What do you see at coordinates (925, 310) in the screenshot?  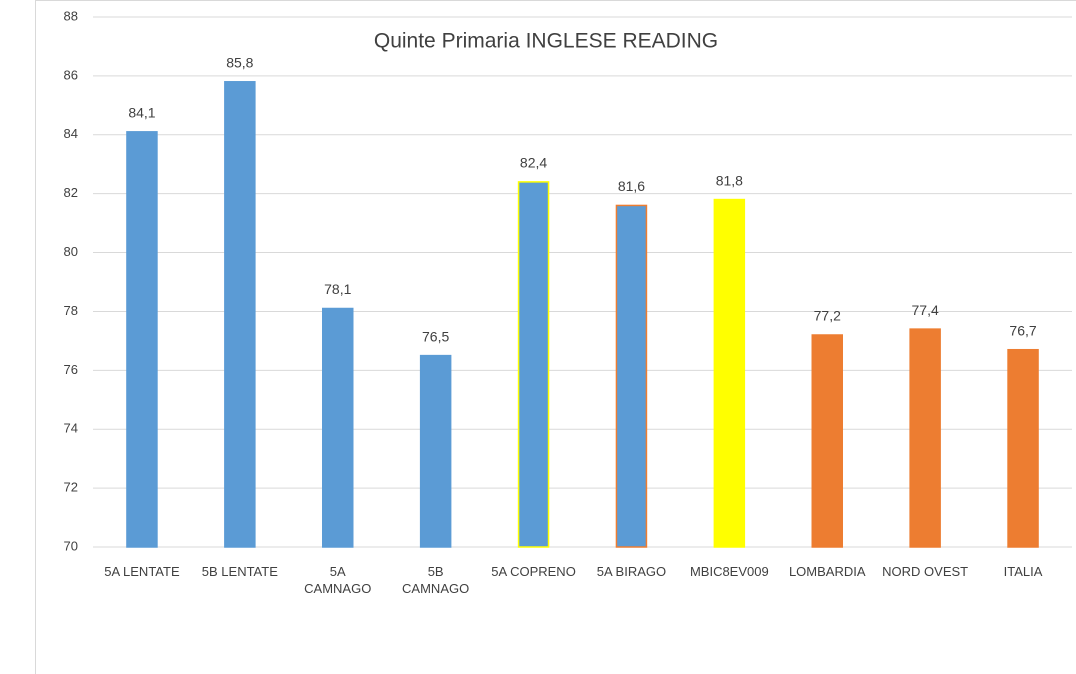 I see `data-label: 77,4` at bounding box center [925, 310].